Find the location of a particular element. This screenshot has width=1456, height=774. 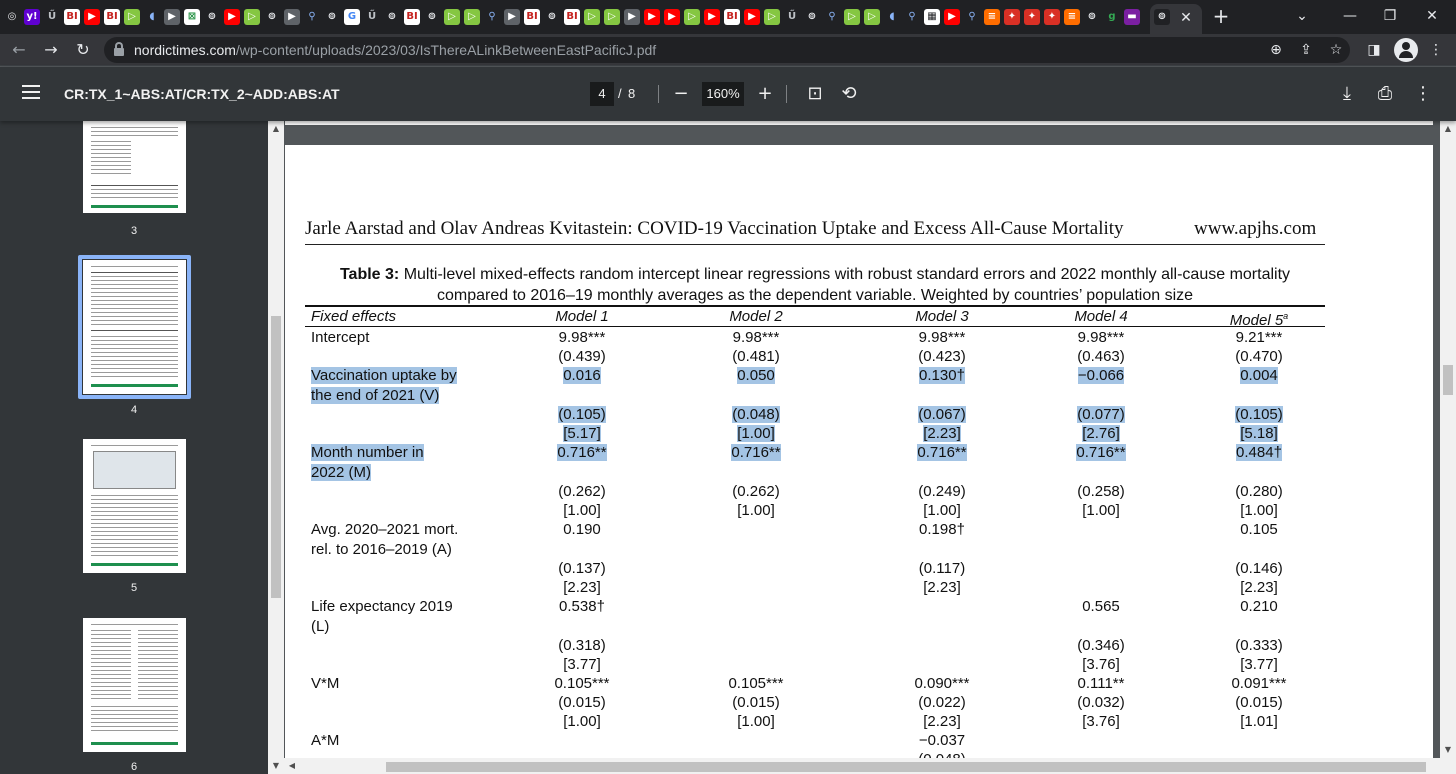

rotate-icon: ⟲ is located at coordinates (849, 93).